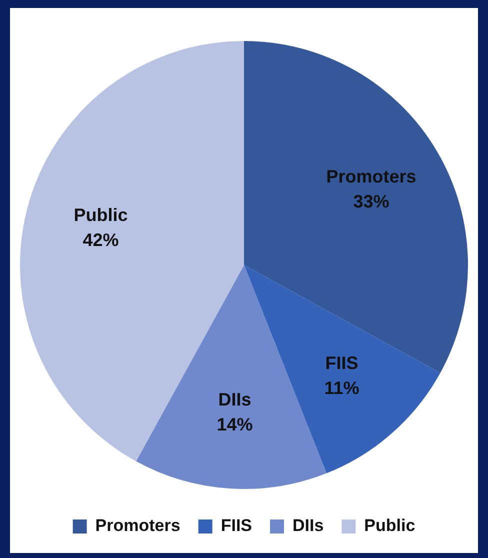 Image resolution: width=488 pixels, height=558 pixels. What do you see at coordinates (236, 526) in the screenshot?
I see `legend-label: FIIS` at bounding box center [236, 526].